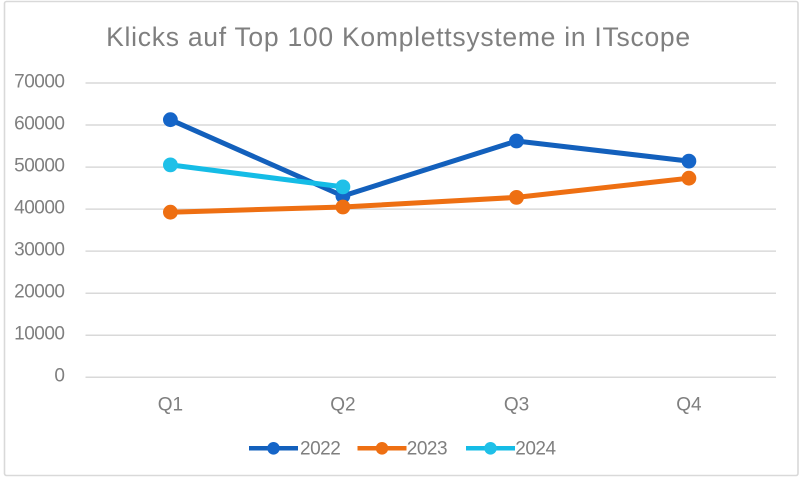  What do you see at coordinates (39, 292) in the screenshot?
I see `svg-text: 20000` at bounding box center [39, 292].